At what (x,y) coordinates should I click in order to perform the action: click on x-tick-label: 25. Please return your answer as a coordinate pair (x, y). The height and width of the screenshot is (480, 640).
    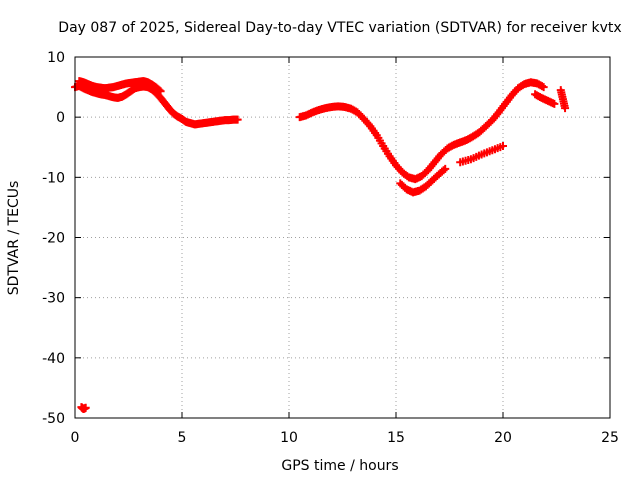
    Looking at the image, I should click on (610, 438).